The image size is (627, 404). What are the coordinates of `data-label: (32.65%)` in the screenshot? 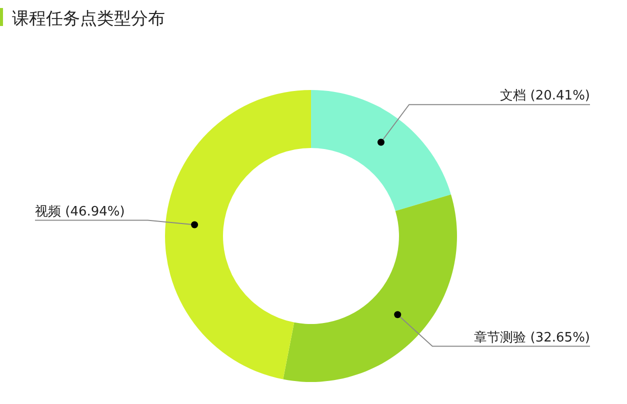 It's located at (560, 338).